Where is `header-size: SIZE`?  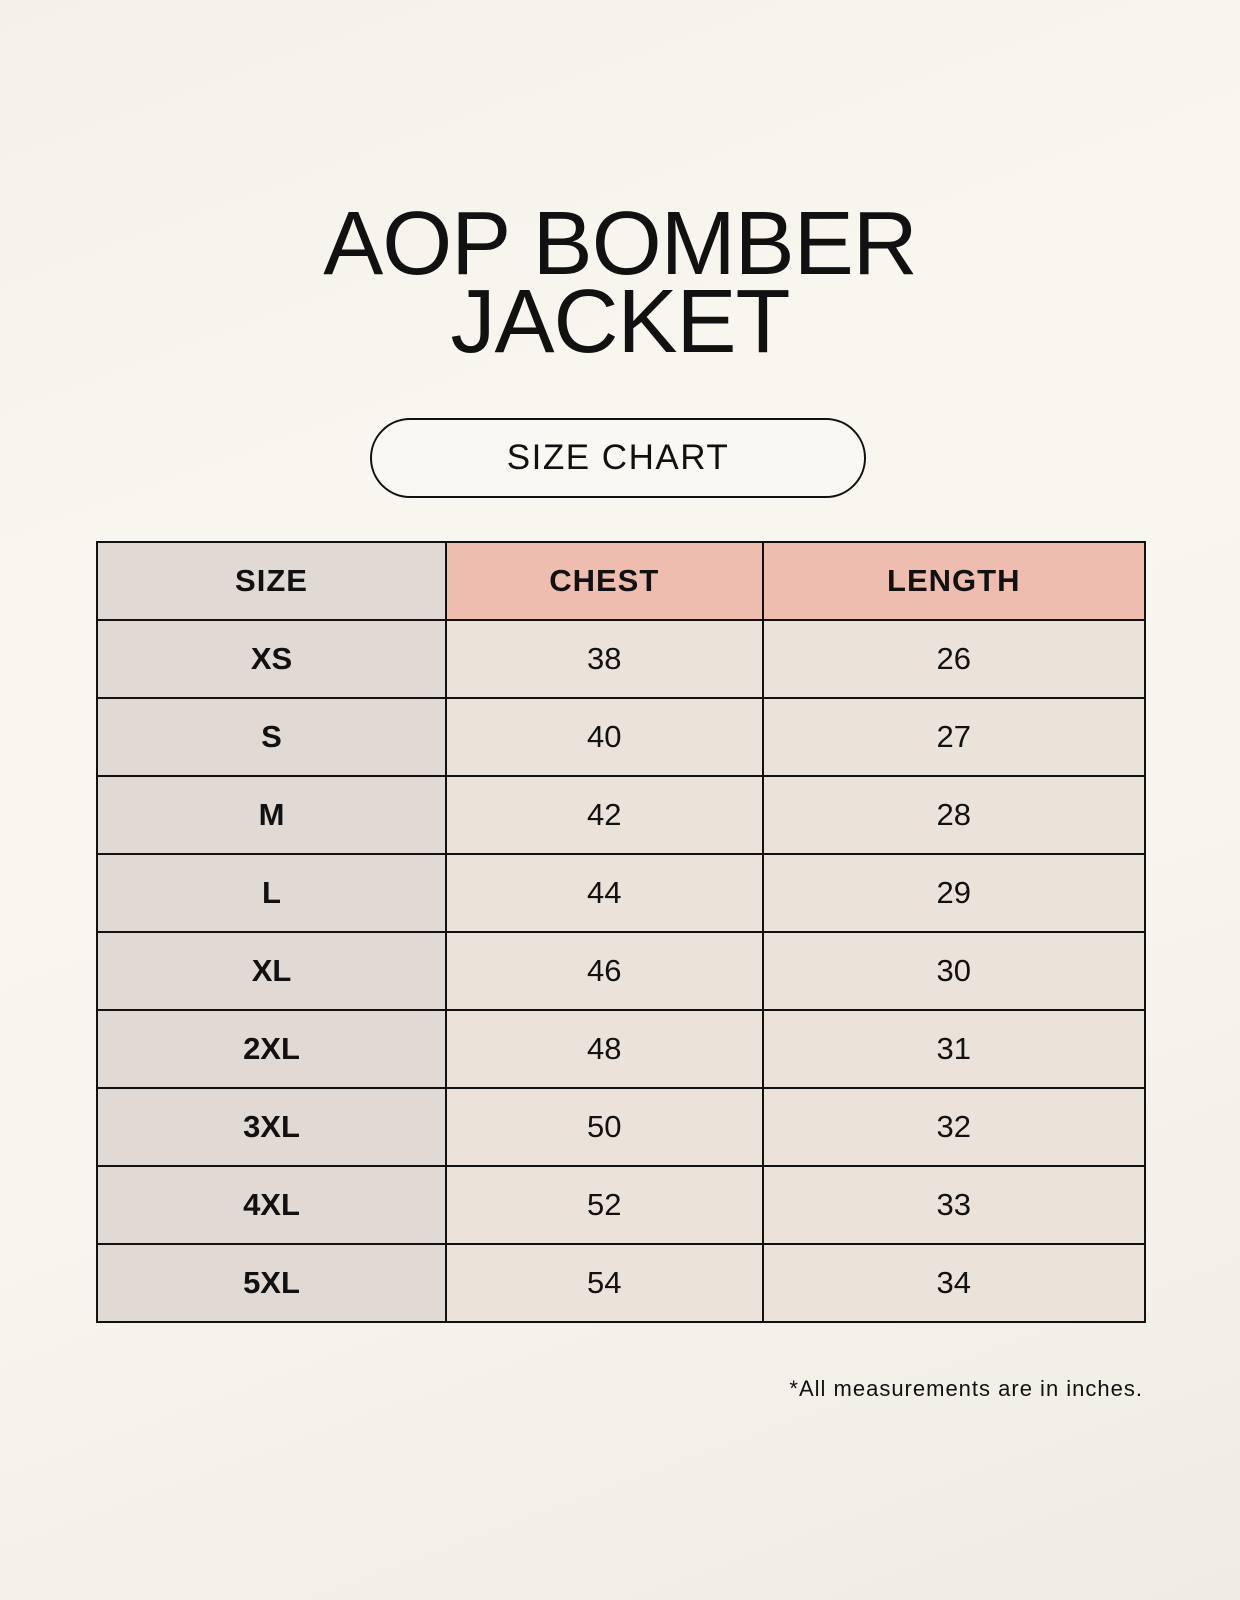 header-size: SIZE is located at coordinates (271, 581).